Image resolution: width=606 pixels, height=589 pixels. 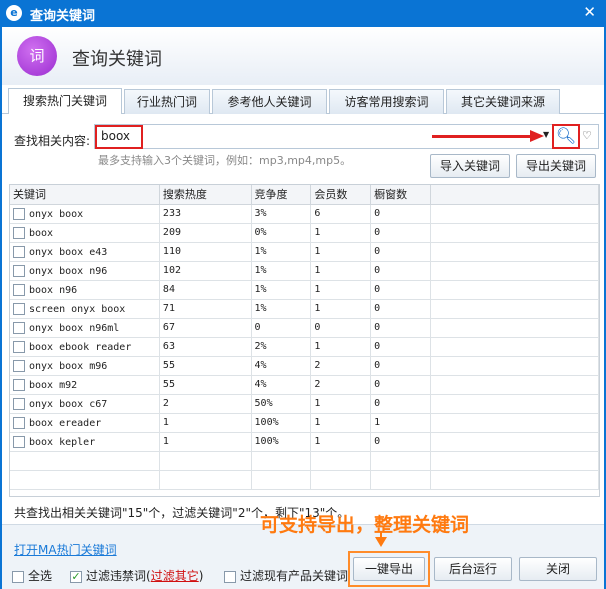 What do you see at coordinates (65, 101) in the screenshot?
I see `tab-hot-keywords: 搜索热门关键词` at bounding box center [65, 101].